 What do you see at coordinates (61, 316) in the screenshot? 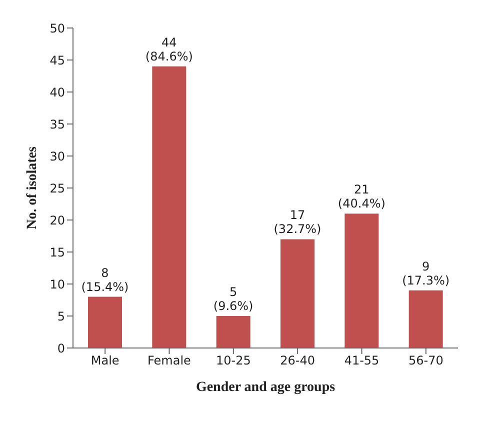
I see `y-tick-label: 5` at bounding box center [61, 316].